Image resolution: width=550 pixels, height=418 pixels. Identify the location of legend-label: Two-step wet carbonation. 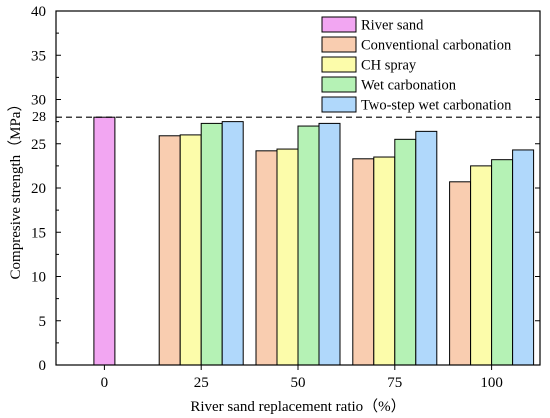
(436, 106).